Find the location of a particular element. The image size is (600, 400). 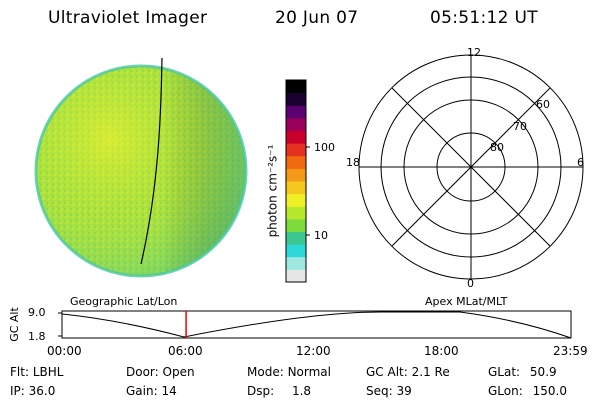

x-tick-1800: 18:00 is located at coordinates (441, 351).